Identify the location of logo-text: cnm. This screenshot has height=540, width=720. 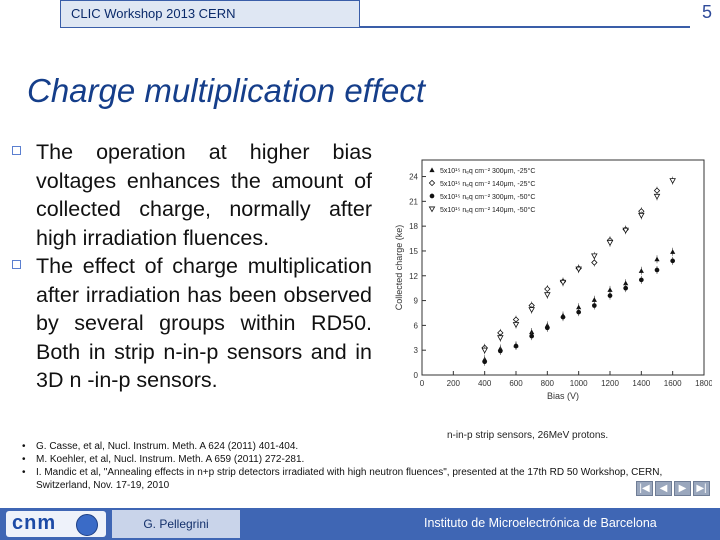
(34, 523).